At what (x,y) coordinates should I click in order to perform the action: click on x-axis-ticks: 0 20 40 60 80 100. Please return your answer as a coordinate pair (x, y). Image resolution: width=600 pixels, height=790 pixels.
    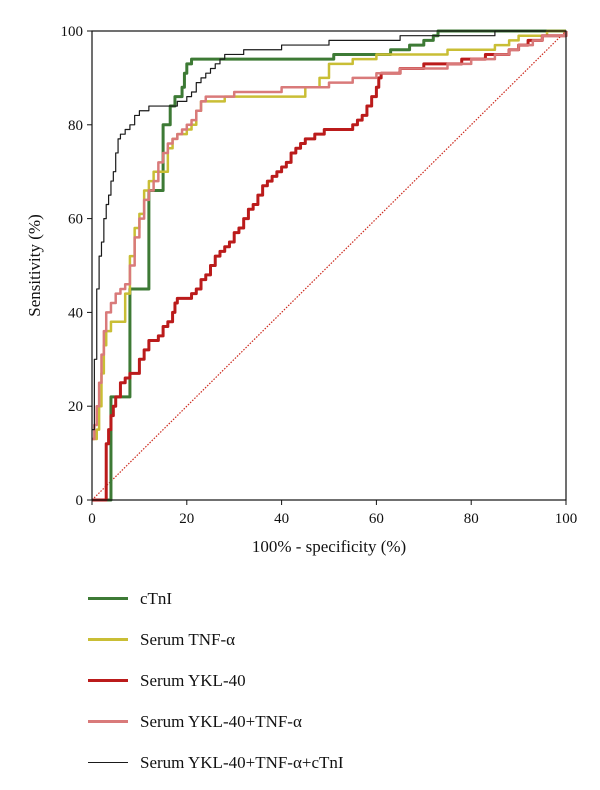
    Looking at the image, I should click on (332, 513).